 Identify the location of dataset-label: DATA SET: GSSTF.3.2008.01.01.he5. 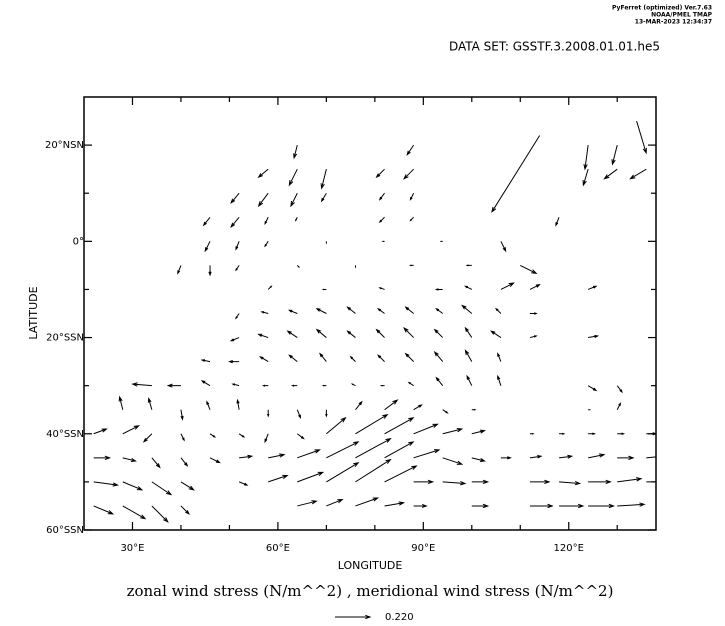
(554, 47).